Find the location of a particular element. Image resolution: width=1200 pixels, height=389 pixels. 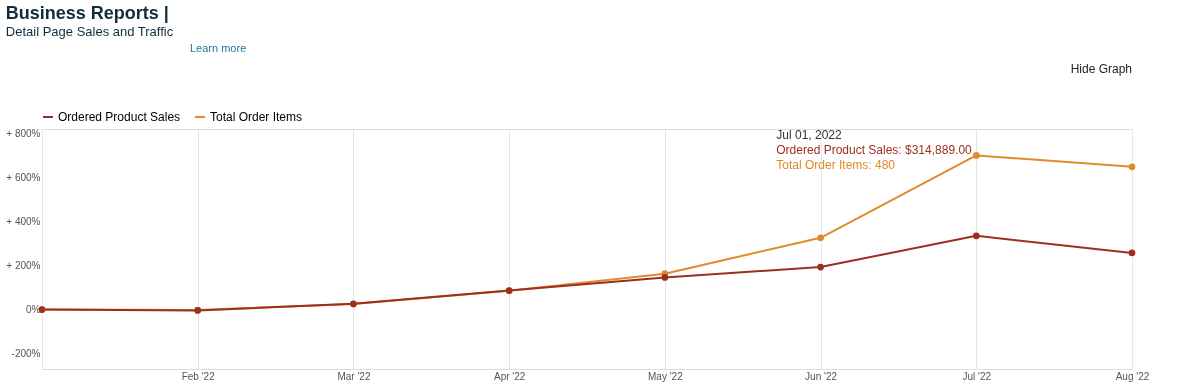

y-tick-label: + 600% is located at coordinates (23, 177).